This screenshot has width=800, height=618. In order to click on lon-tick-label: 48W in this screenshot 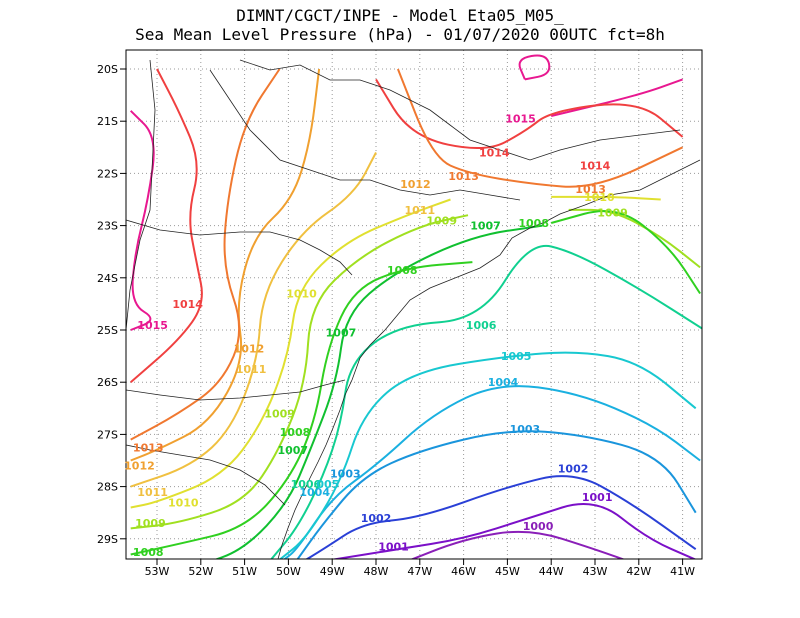, I will do `click(376, 571)`.